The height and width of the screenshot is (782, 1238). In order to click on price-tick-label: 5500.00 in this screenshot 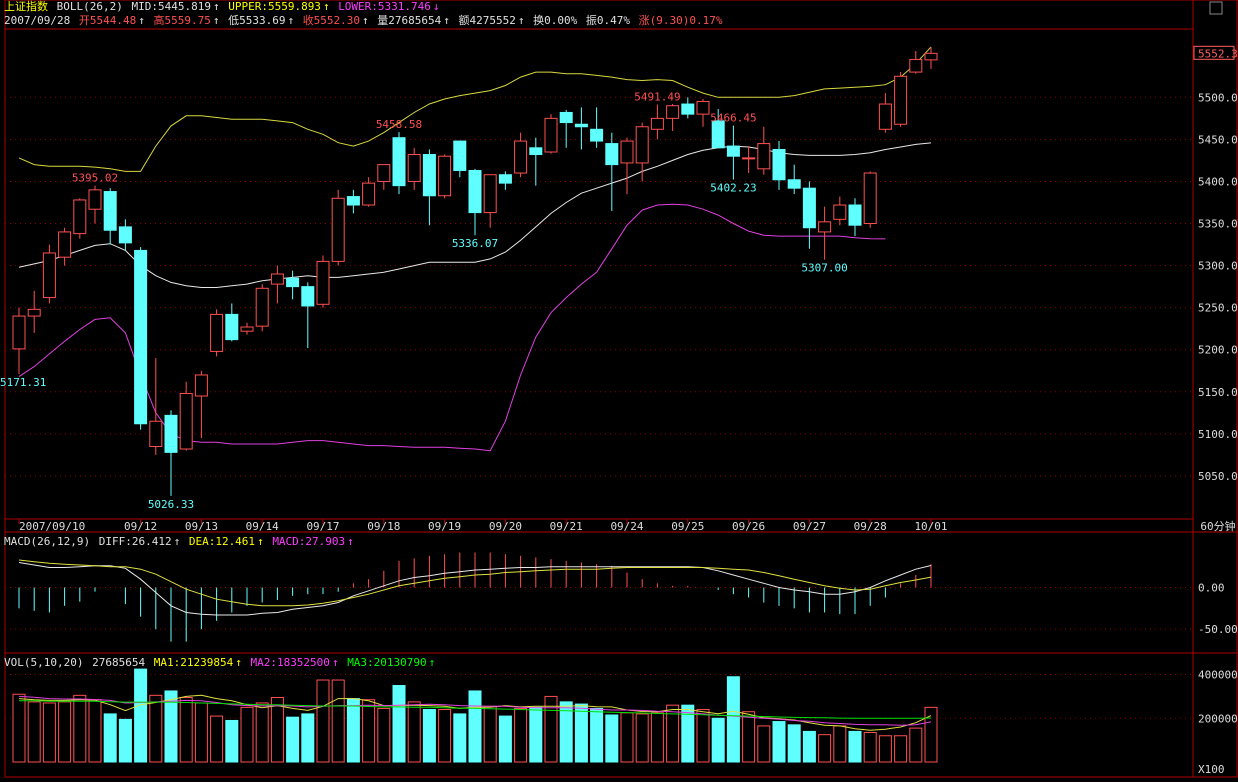, I will do `click(1218, 97)`.